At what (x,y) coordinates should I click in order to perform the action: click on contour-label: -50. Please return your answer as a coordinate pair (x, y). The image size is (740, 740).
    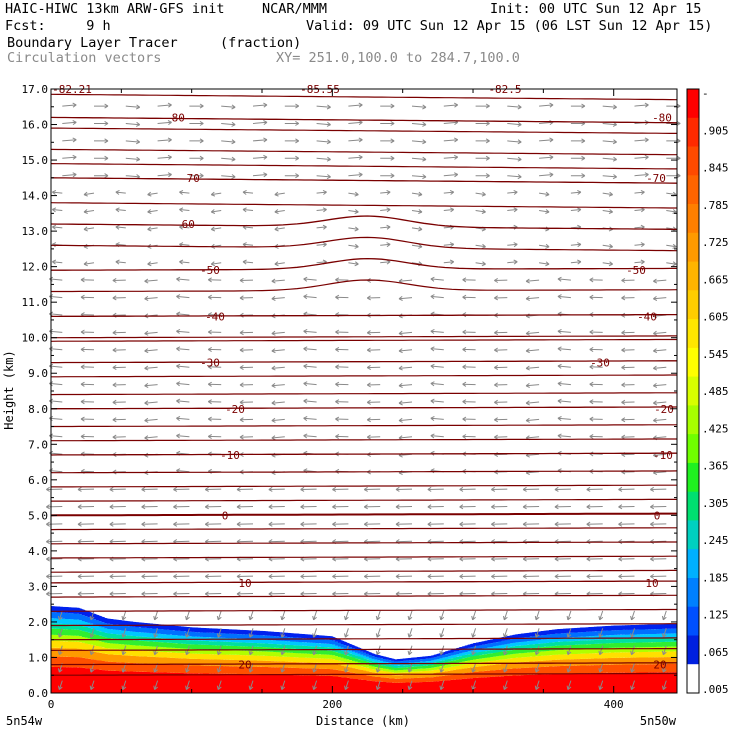
    Looking at the image, I should click on (636, 270).